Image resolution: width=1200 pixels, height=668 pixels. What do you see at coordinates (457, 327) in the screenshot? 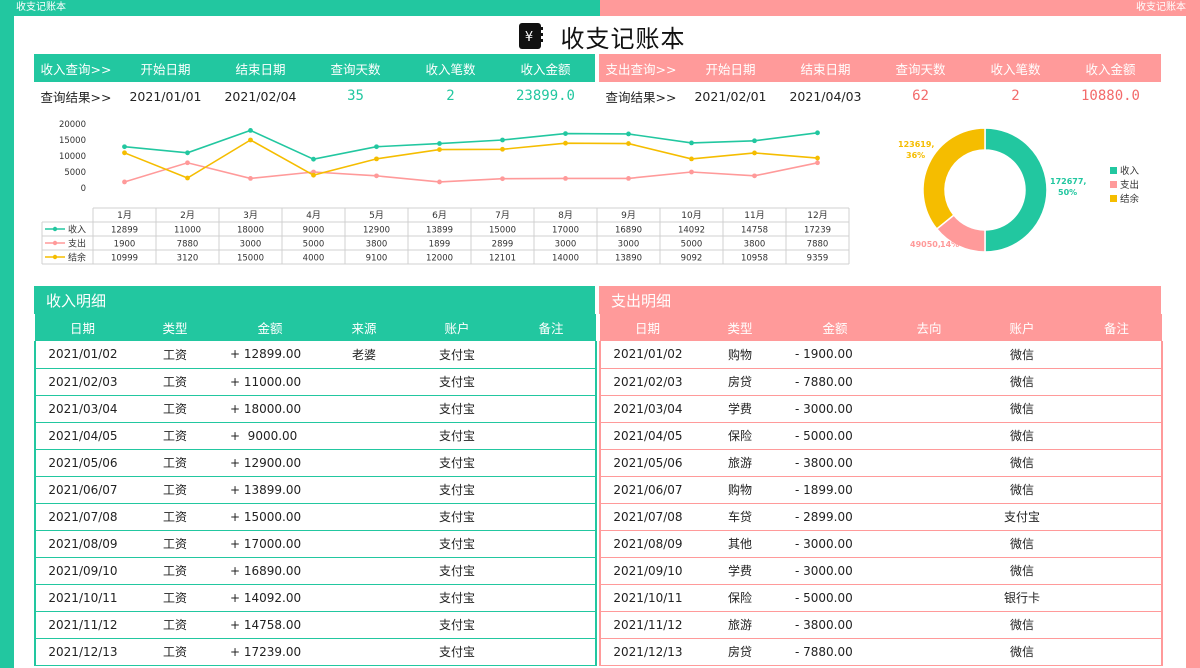
I see `income-column-header: 账户` at bounding box center [457, 327].